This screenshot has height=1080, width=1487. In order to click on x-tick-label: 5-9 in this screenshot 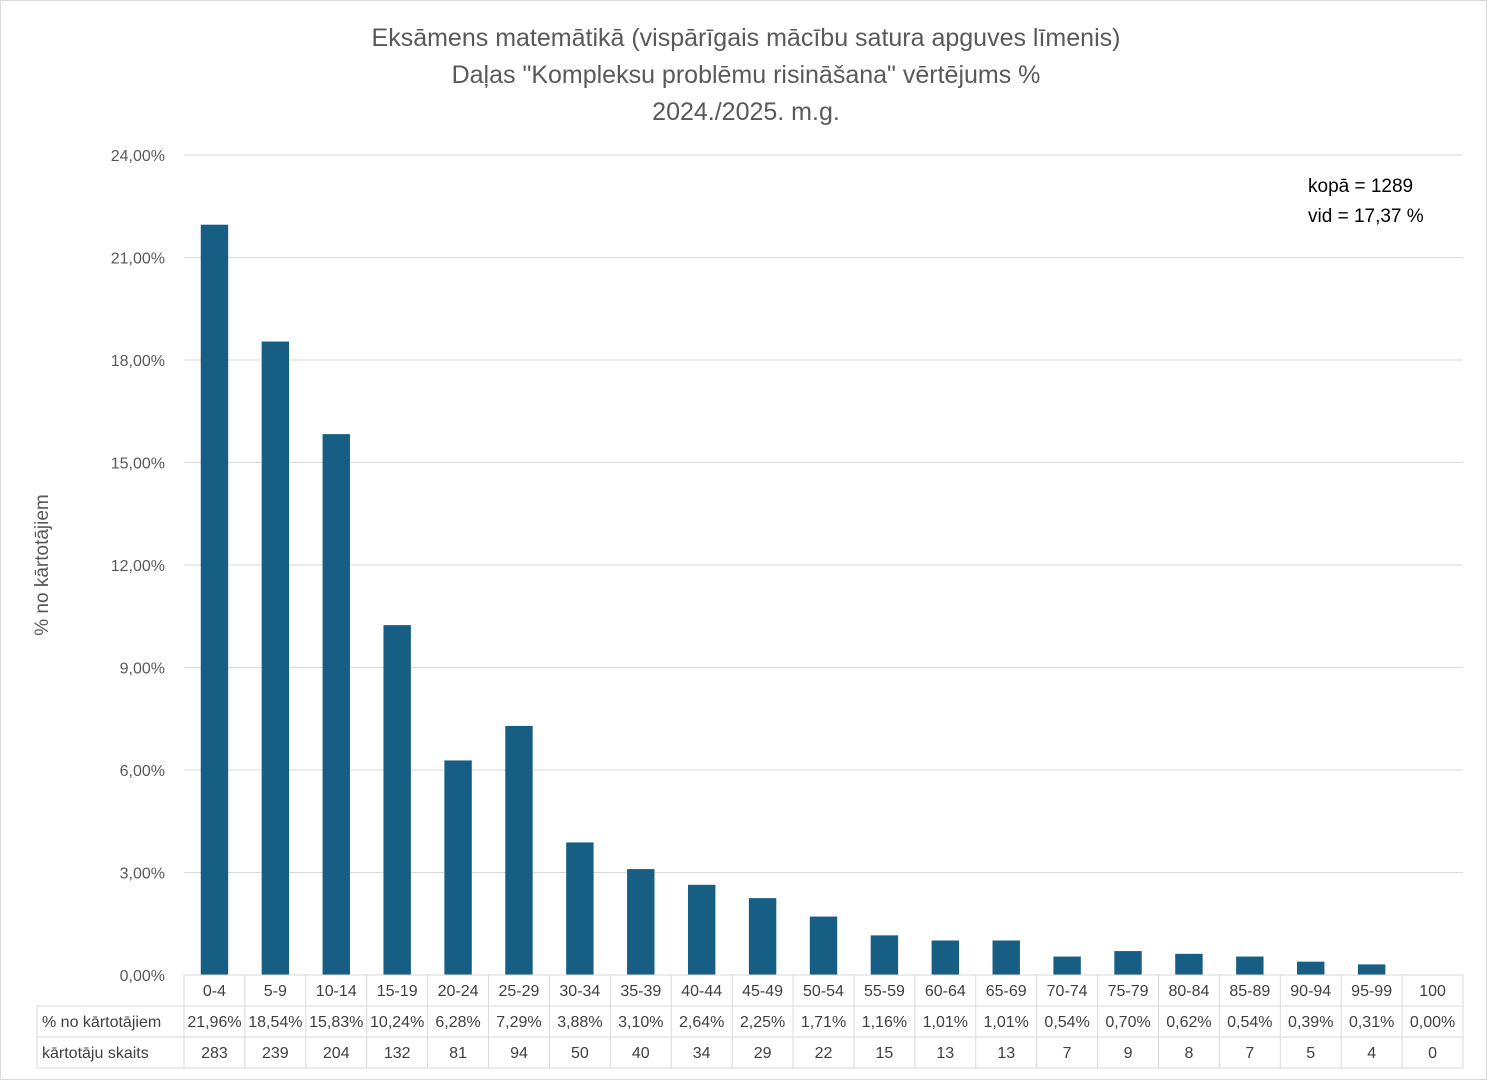, I will do `click(275, 991)`.